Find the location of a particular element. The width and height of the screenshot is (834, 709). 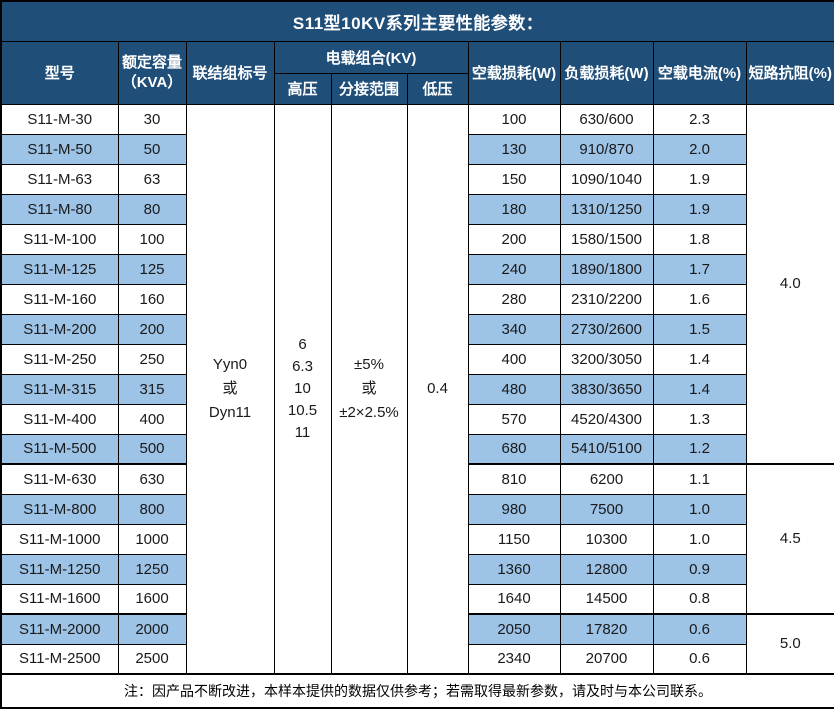

high-voltage-cell: 6 6.3 10 10.5 11 is located at coordinates (302, 389).